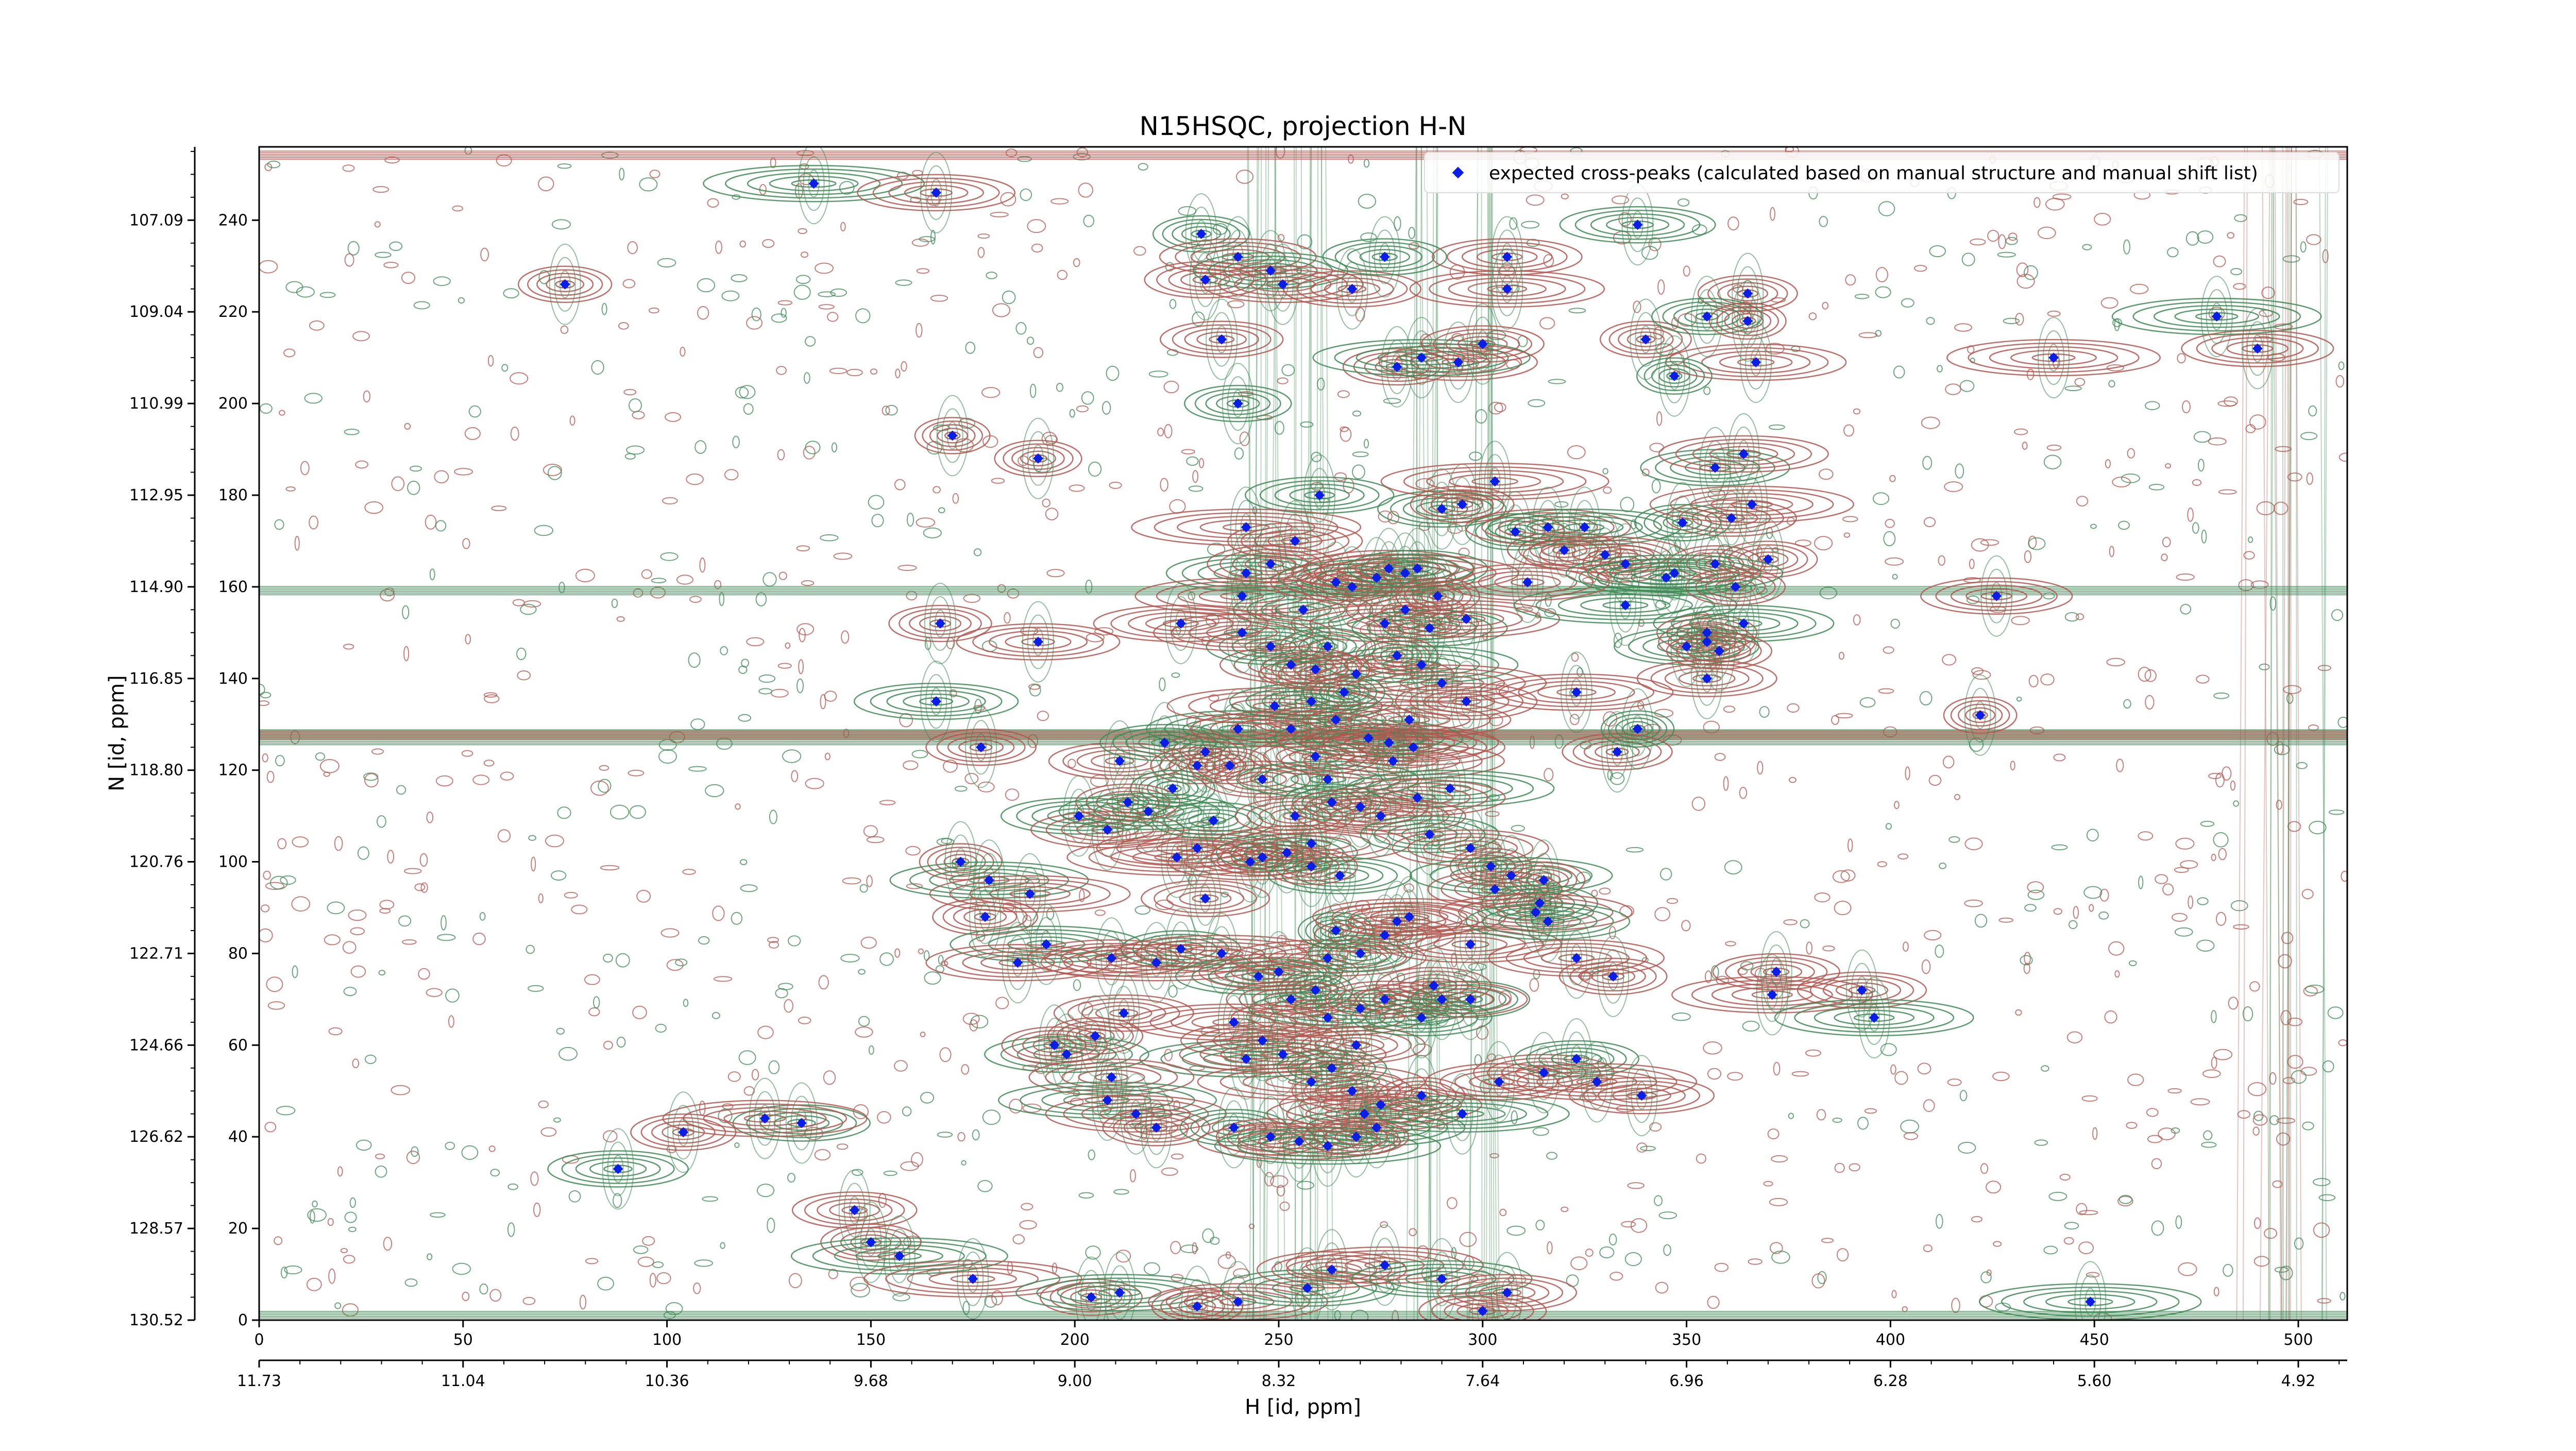 The image size is (2576, 1451). Describe the element at coordinates (1302, 126) in the screenshot. I see `chart-title: N15HSQC, projection H-N` at that location.